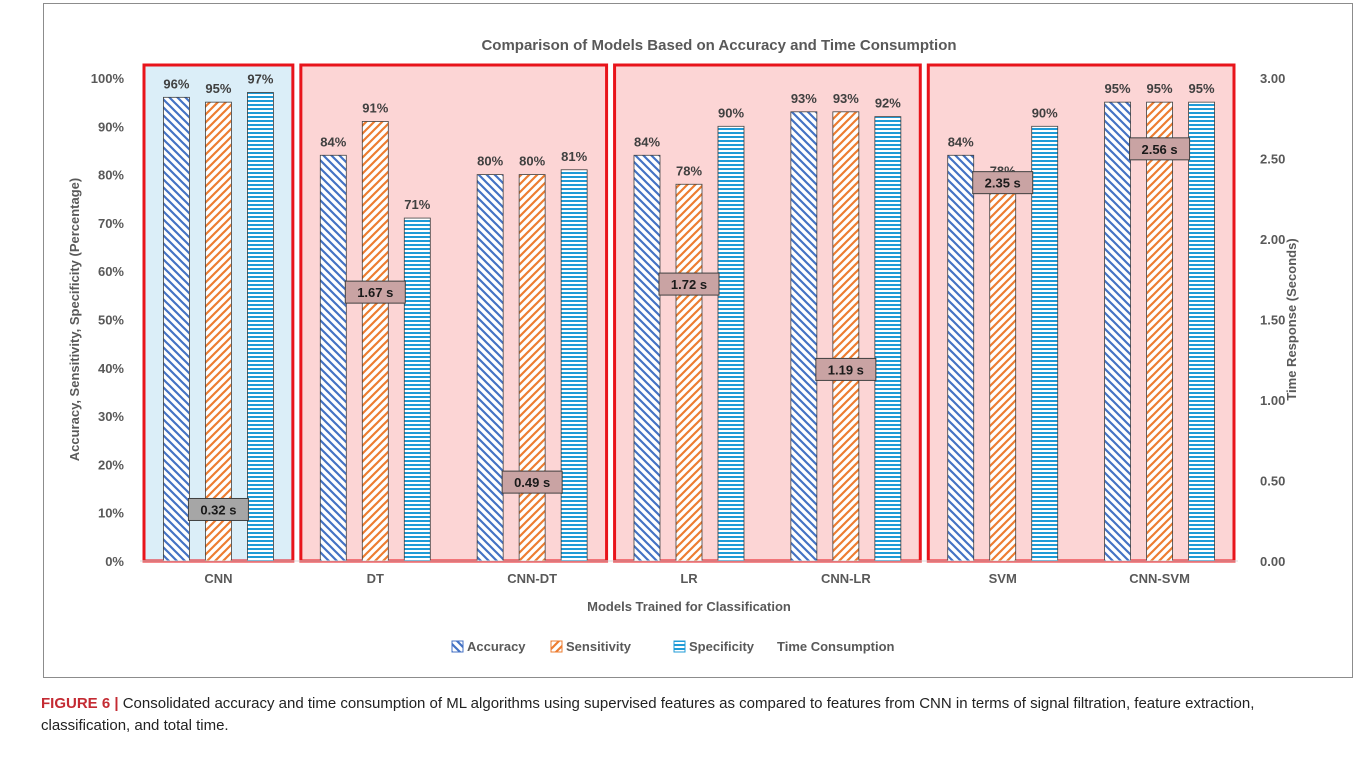 Image resolution: width=1358 pixels, height=763 pixels. I want to click on y-tick-label: 90%, so click(111, 126).